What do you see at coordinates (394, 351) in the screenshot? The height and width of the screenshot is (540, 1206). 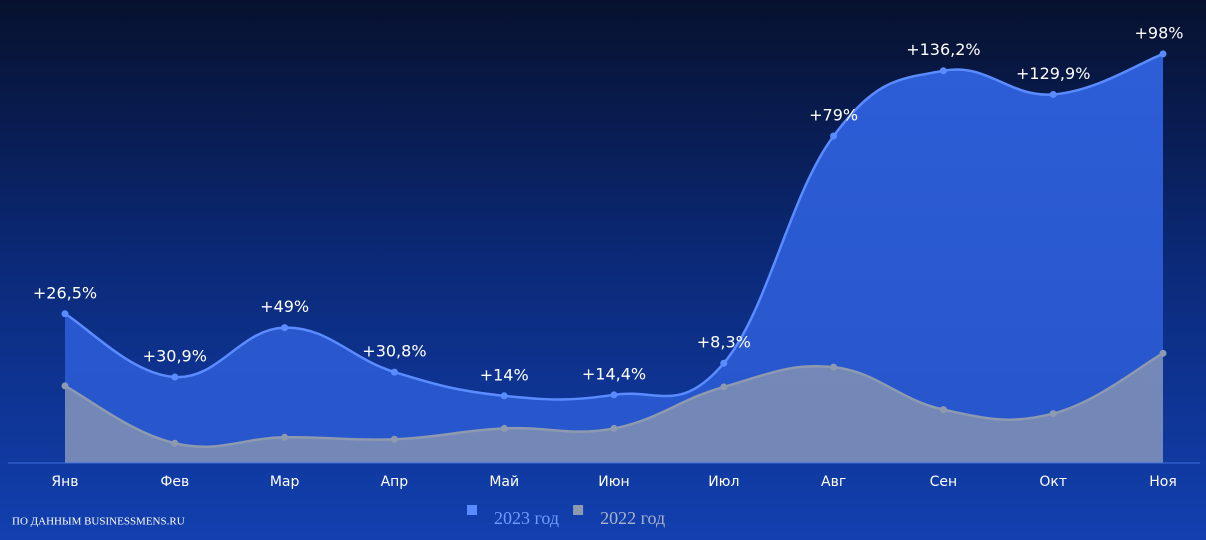 I see `data-label: +30,8%` at bounding box center [394, 351].